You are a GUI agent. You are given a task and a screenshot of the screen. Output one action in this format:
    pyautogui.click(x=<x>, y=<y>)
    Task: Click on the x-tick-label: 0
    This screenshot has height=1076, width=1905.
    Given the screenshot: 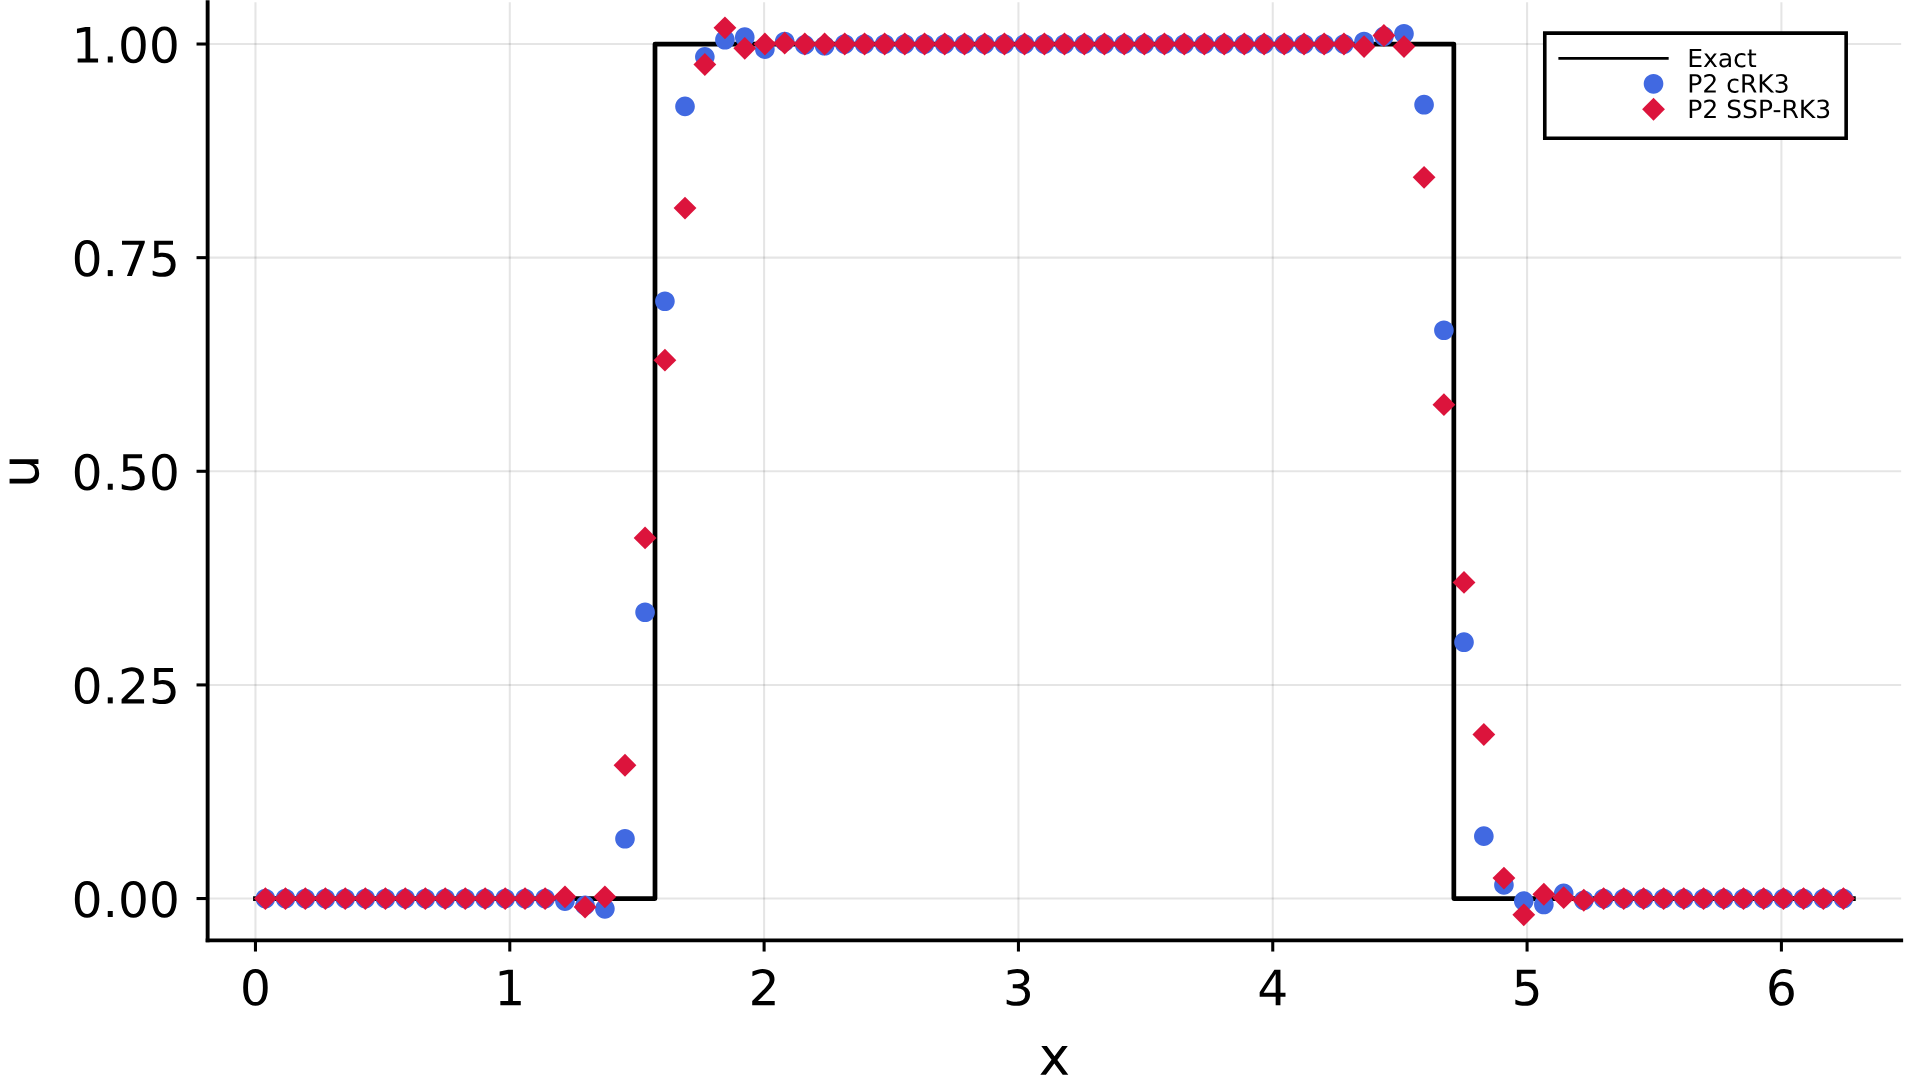 What is the action you would take?
    pyautogui.click(x=255, y=987)
    